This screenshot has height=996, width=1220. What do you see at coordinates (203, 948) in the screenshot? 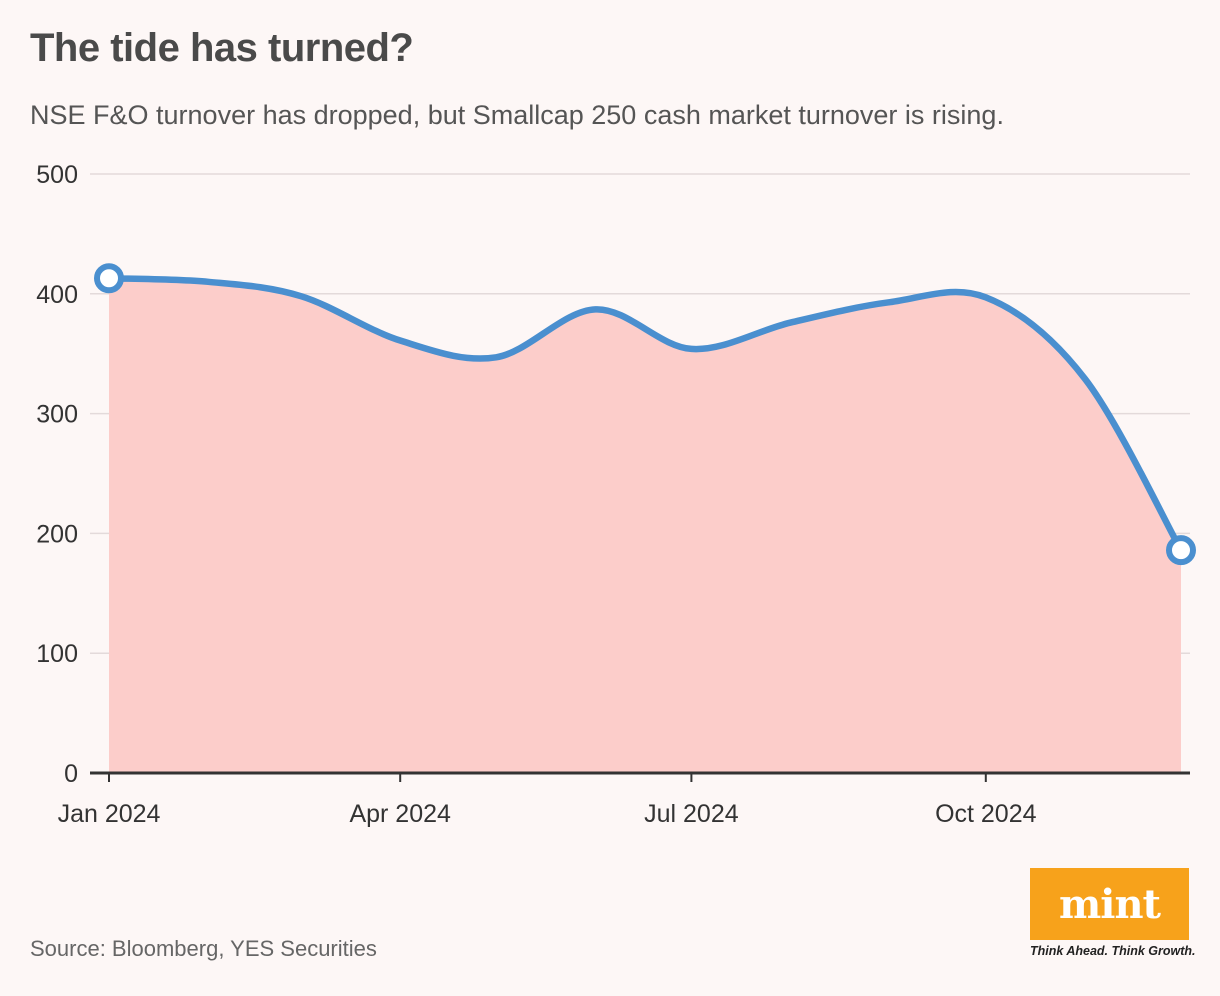
I see `source-note: Source: Bloomberg, YES Securities` at bounding box center [203, 948].